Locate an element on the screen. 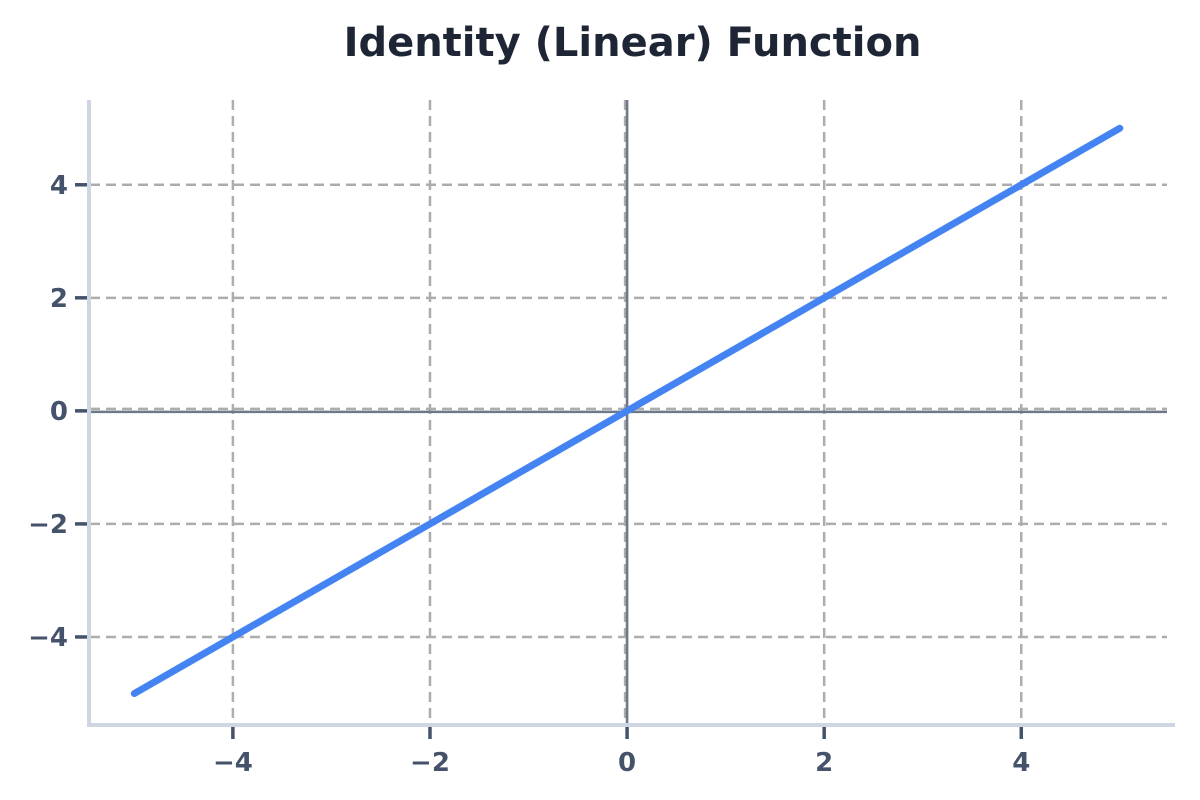 Image resolution: width=1200 pixels, height=800 pixels. x-tick-label: 4 is located at coordinates (1021, 763).